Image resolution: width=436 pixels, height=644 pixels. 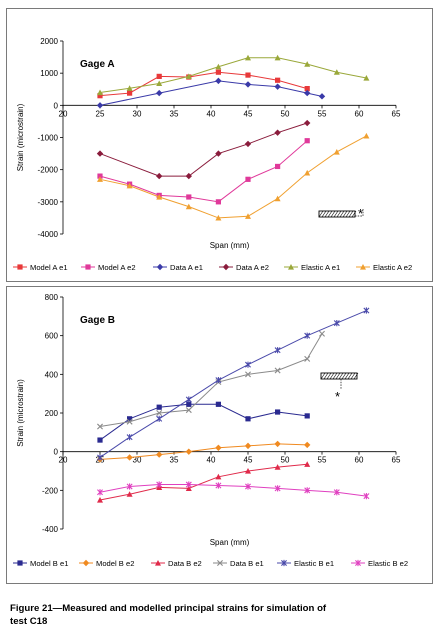 I want to click on legend-label-model-a-e1: Model A e1, so click(x=49, y=267).